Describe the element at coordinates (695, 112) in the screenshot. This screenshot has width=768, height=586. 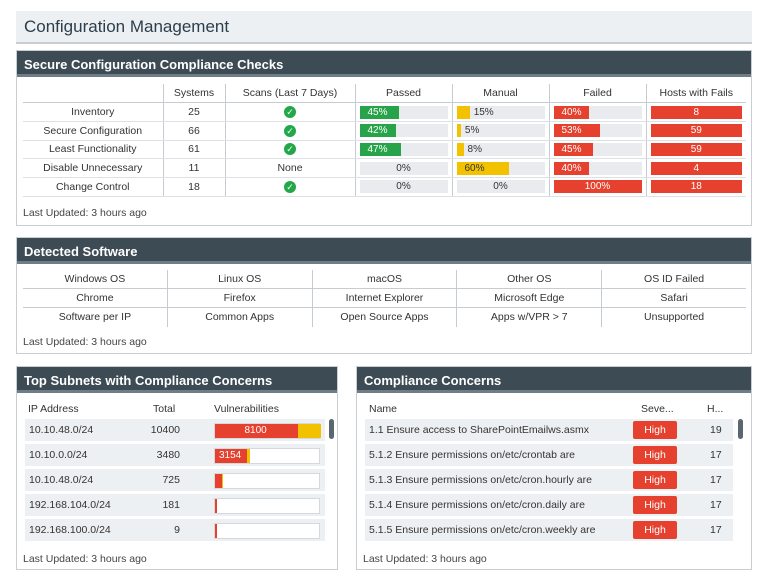
I see `hosts-with-fails-cell: 8` at that location.